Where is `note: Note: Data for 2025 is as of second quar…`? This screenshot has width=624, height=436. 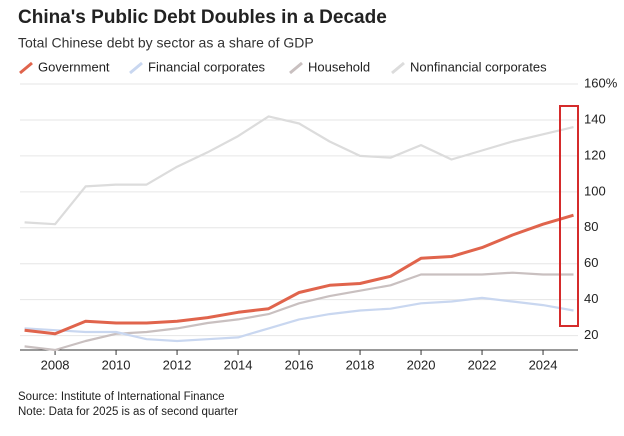
note: Note: Data for 2025 is as of second quar… is located at coordinates (128, 412).